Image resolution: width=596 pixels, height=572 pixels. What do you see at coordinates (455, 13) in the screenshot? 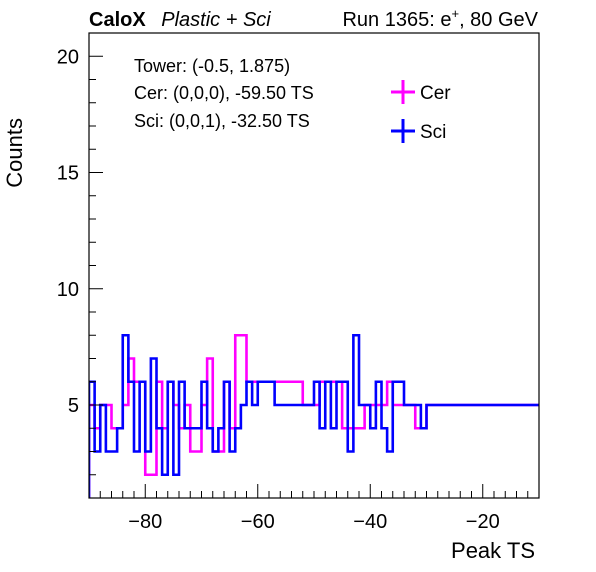
I see `header-run-sup: +` at bounding box center [455, 13].